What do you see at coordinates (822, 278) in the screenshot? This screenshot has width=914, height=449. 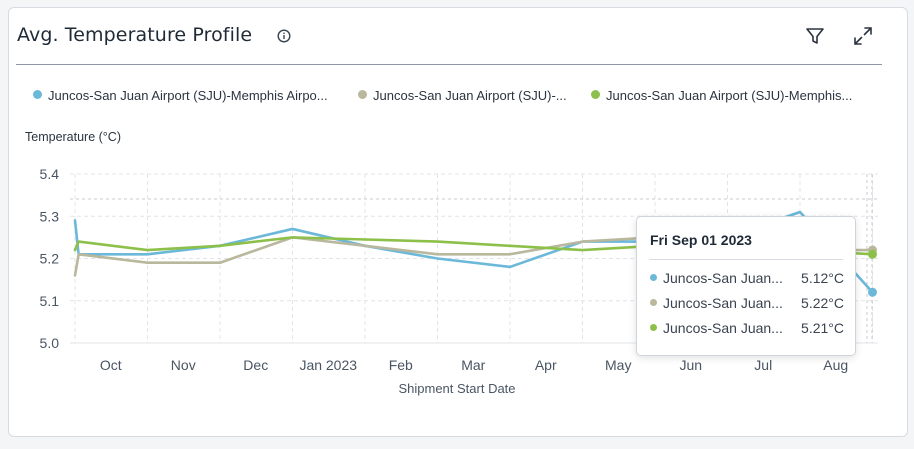 I see `tooltip-value: 5.12°C` at bounding box center [822, 278].